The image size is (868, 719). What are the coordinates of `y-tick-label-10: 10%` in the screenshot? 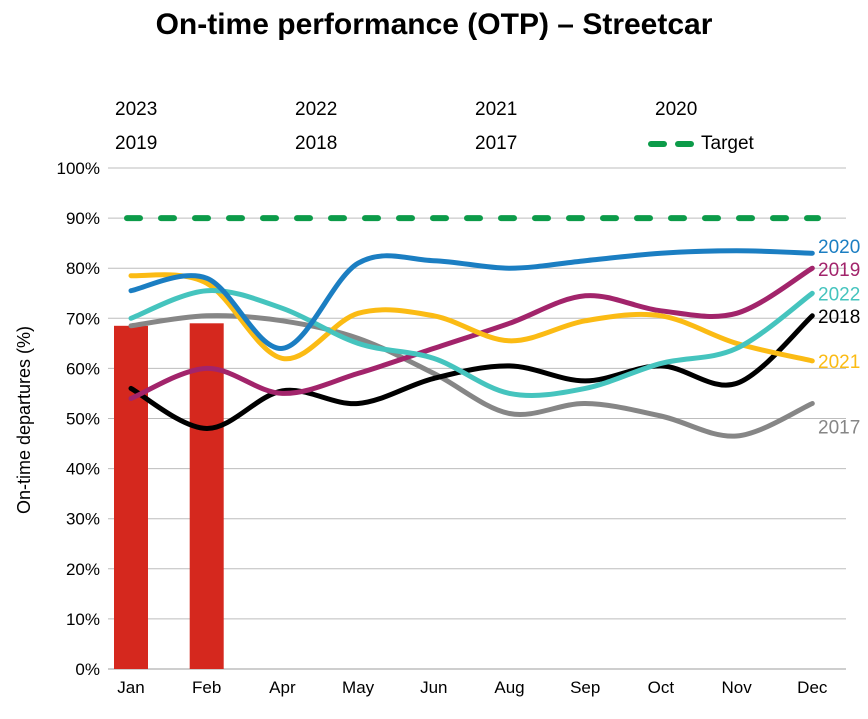 It's located at (83, 619).